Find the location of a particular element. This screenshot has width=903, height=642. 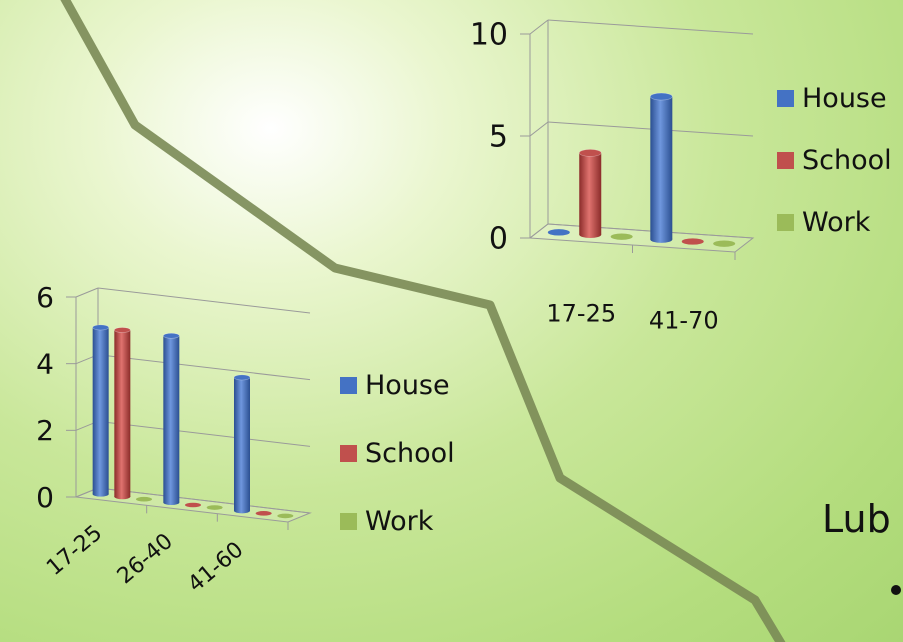

chart-b-x-axis: 17-25 41-70 is located at coordinates (641, 290).